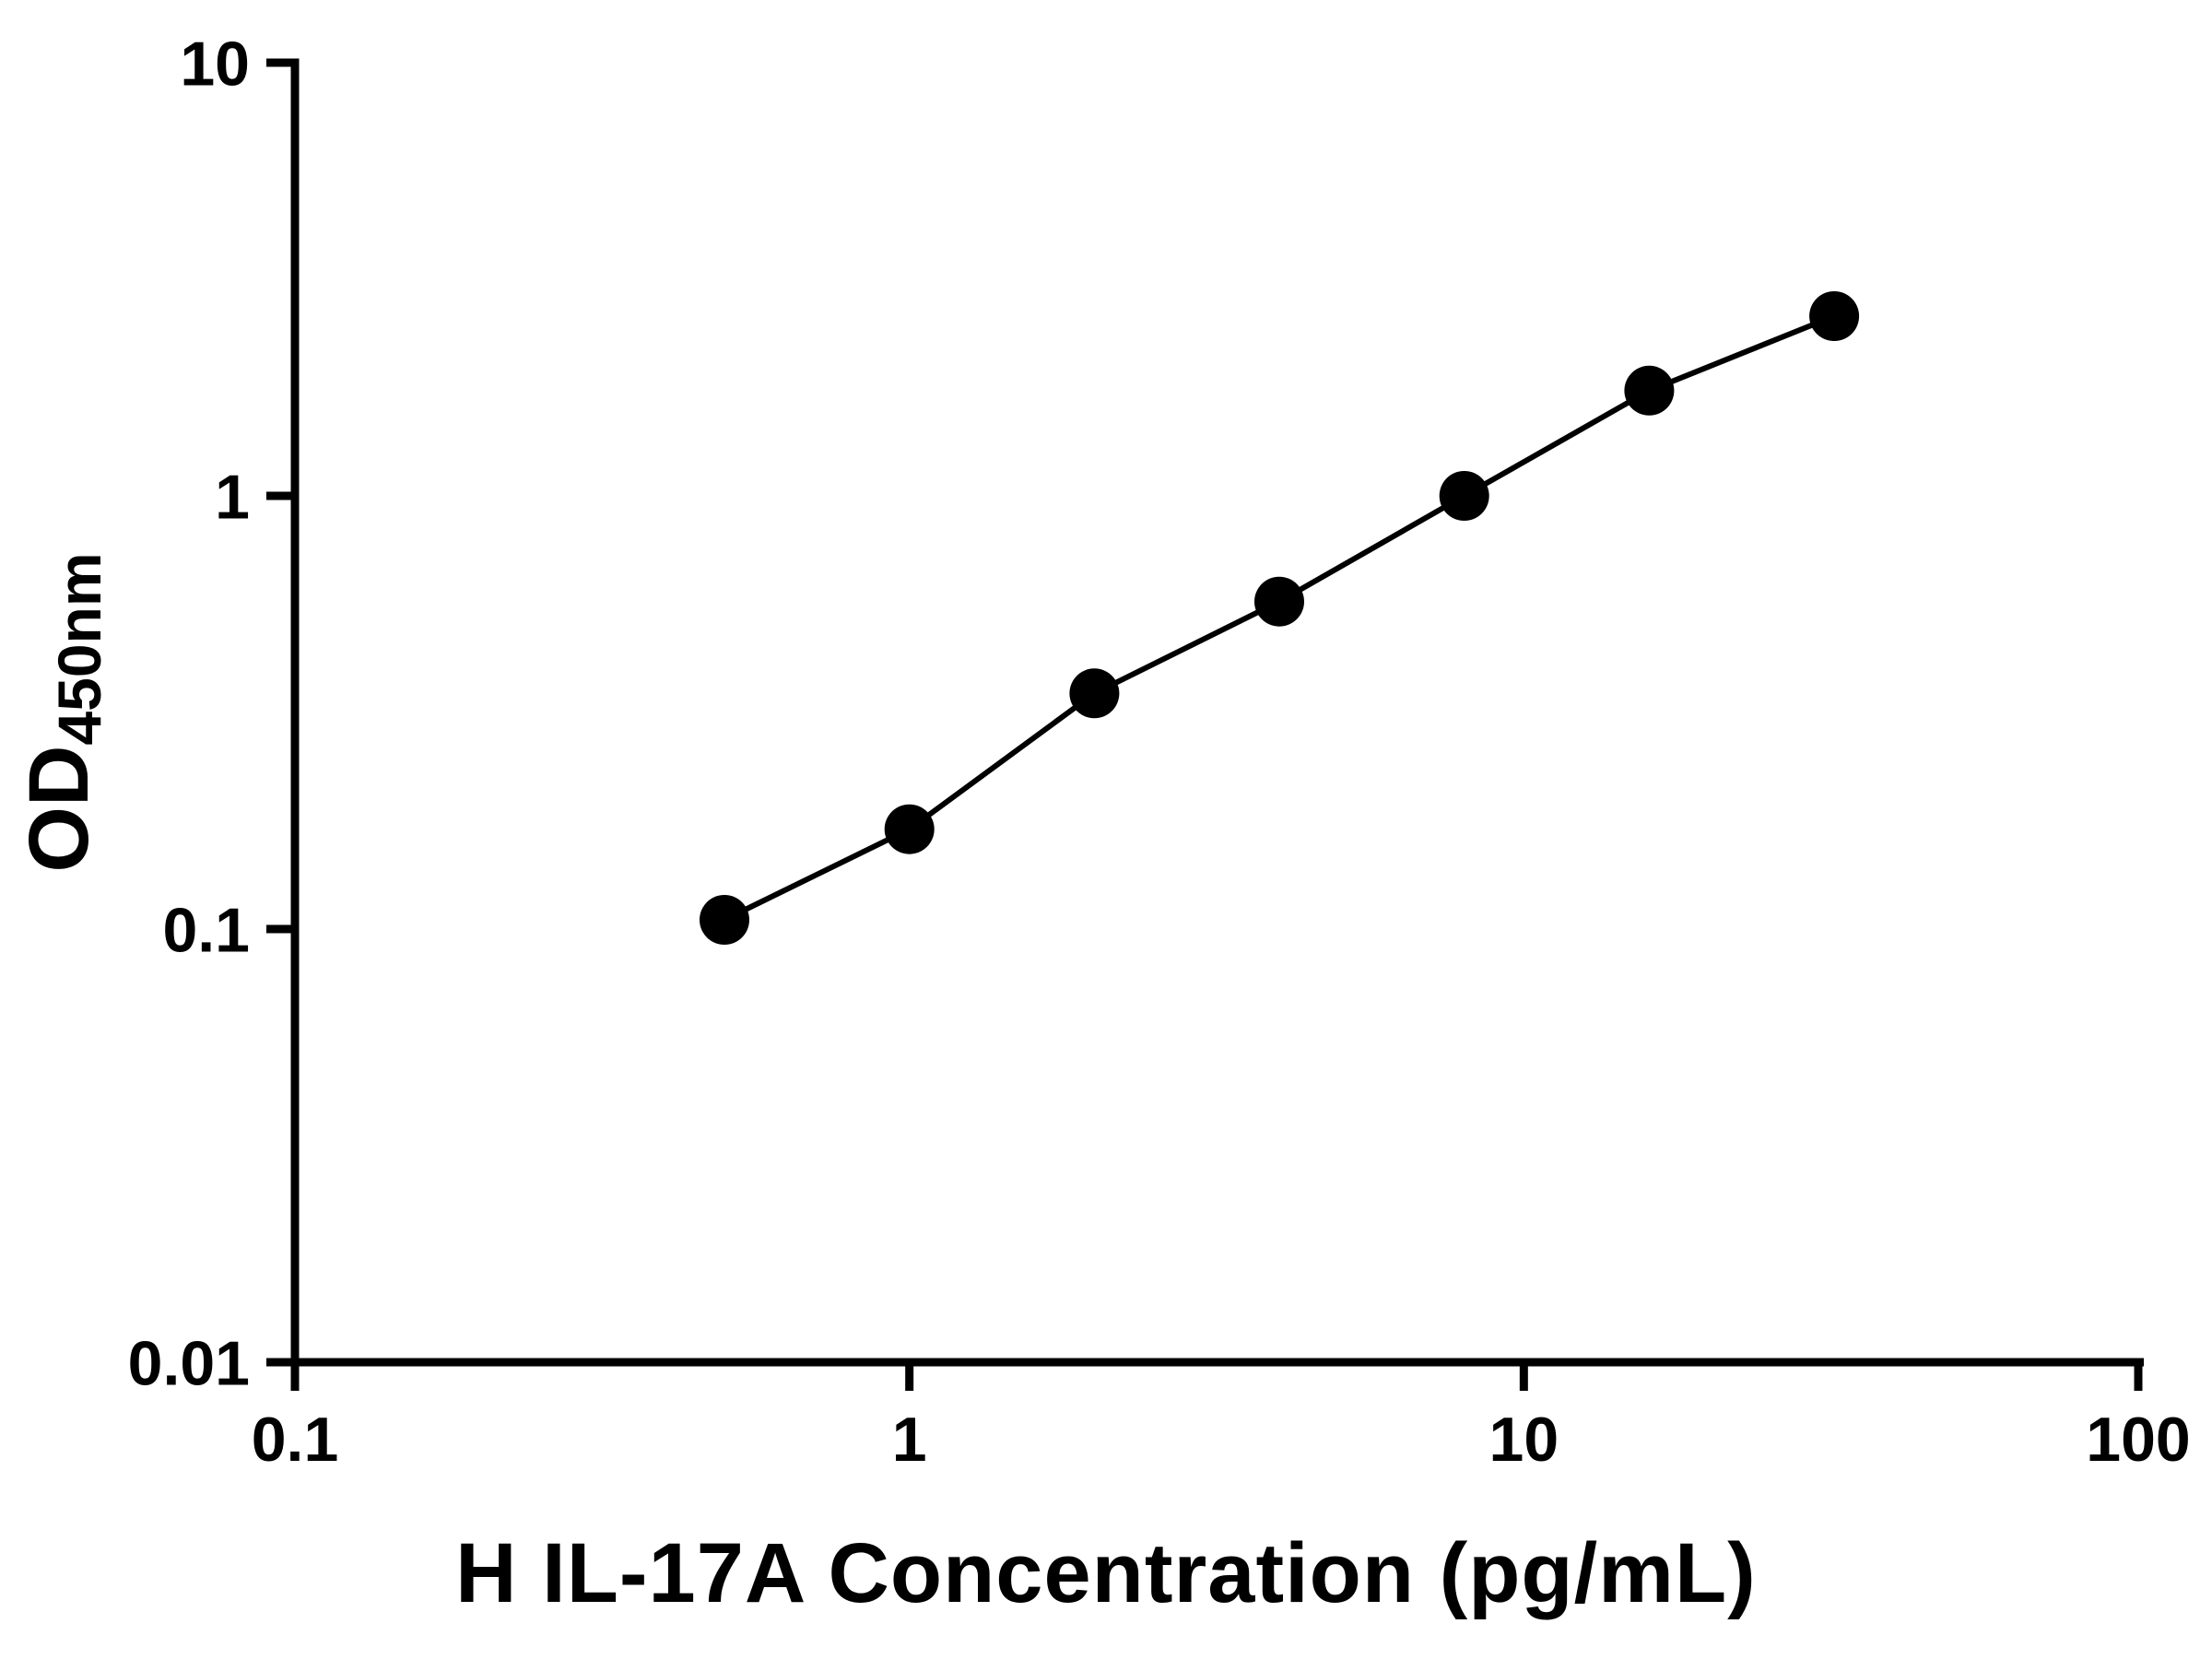 This screenshot has height=1659, width=2212. What do you see at coordinates (59, 809) in the screenshot?
I see `y-axis-label-main: OD` at bounding box center [59, 809].